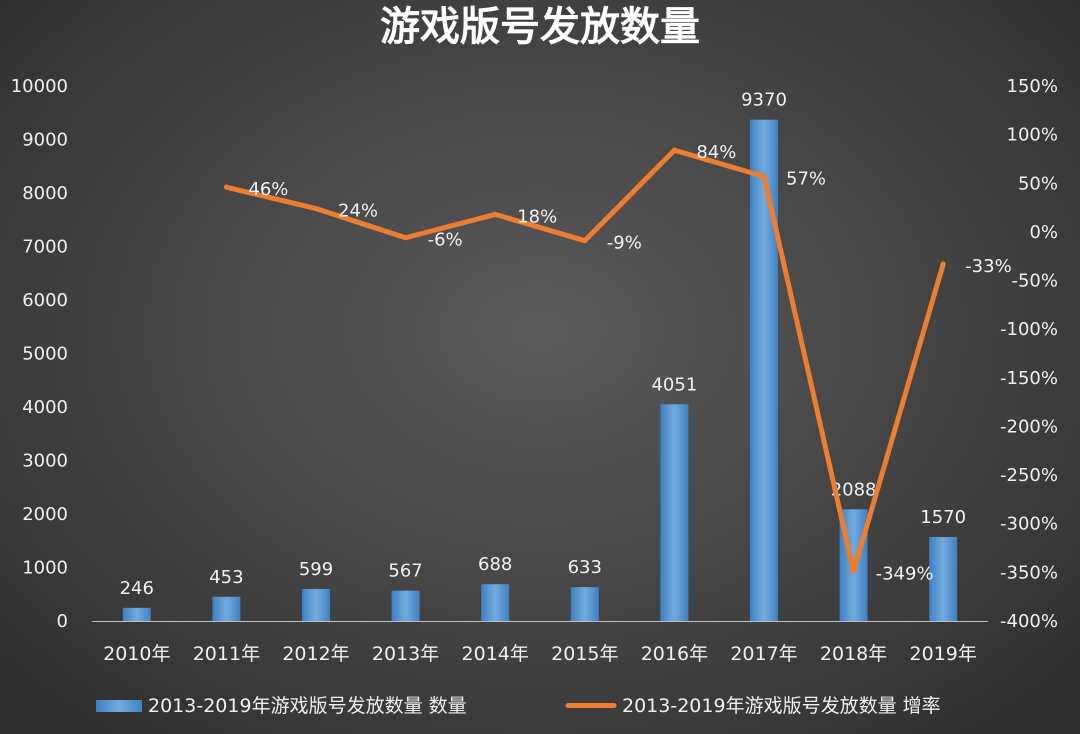  What do you see at coordinates (1029, 524) in the screenshot?
I see `y-right-tick-label: -300%` at bounding box center [1029, 524].